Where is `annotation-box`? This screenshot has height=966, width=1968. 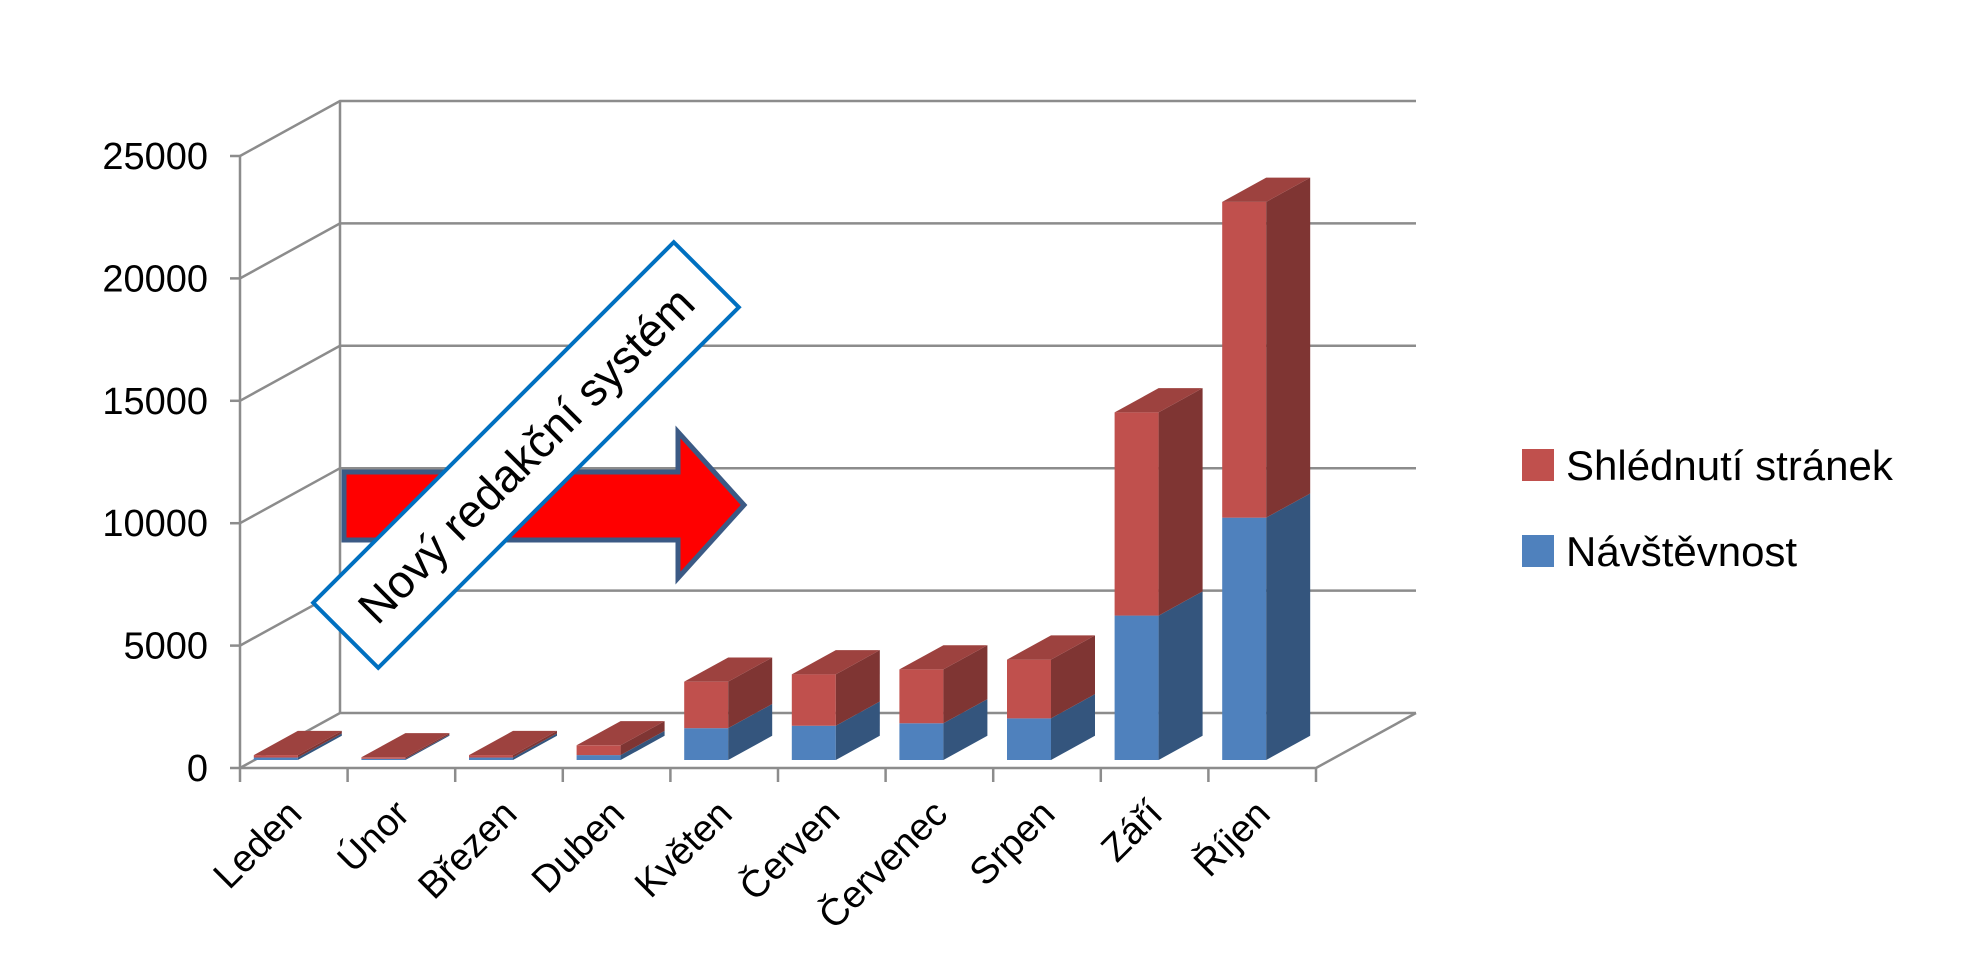 annotation-box is located at coordinates (526, 455).